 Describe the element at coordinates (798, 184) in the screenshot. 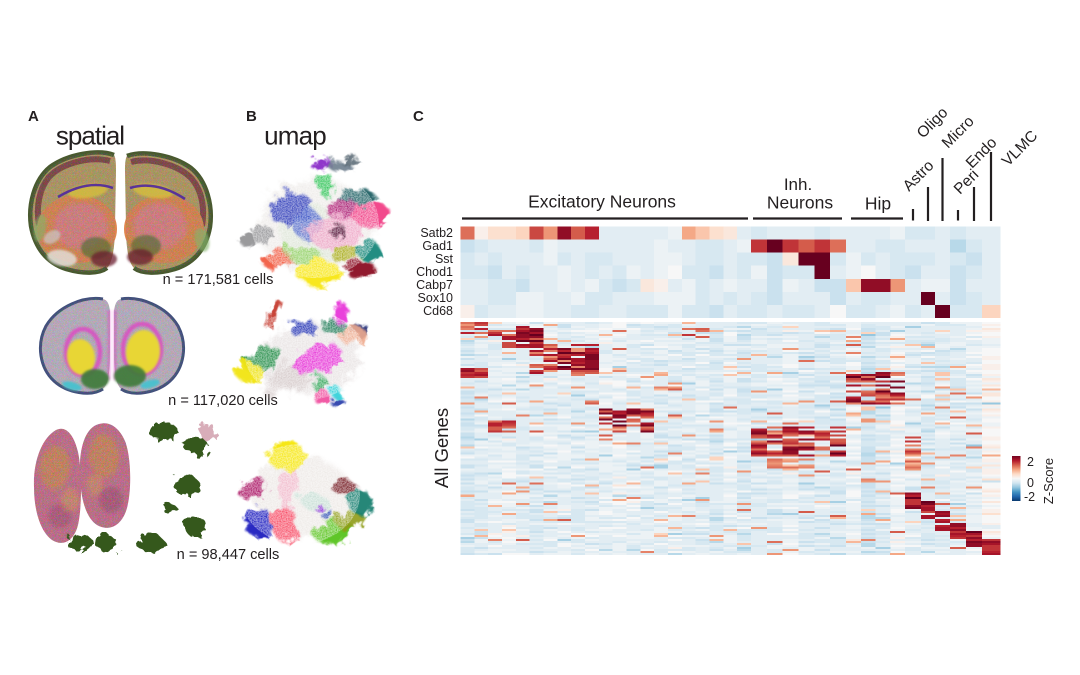

I see `svg-text: Inh.` at that location.